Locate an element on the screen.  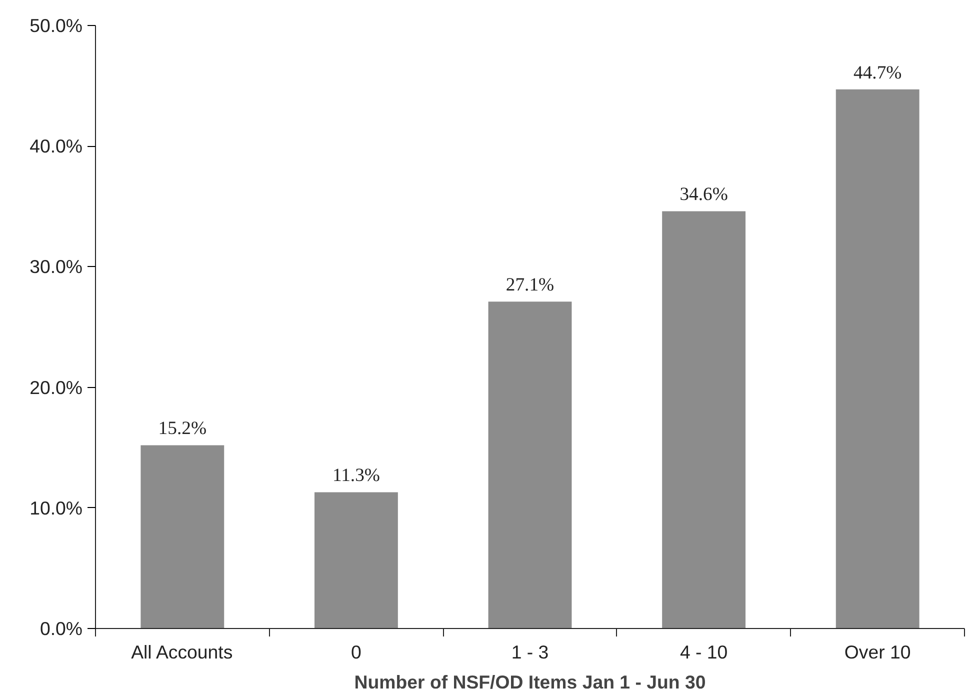
data-label: 34.6% is located at coordinates (704, 195).